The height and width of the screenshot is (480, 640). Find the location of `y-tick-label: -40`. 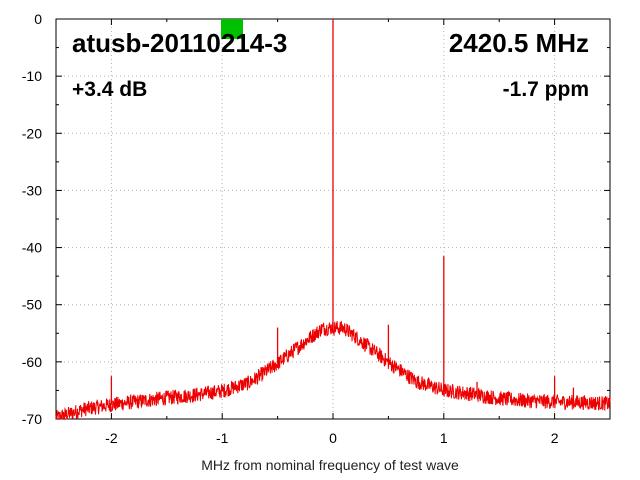

y-tick-label: -40 is located at coordinates (32, 248).